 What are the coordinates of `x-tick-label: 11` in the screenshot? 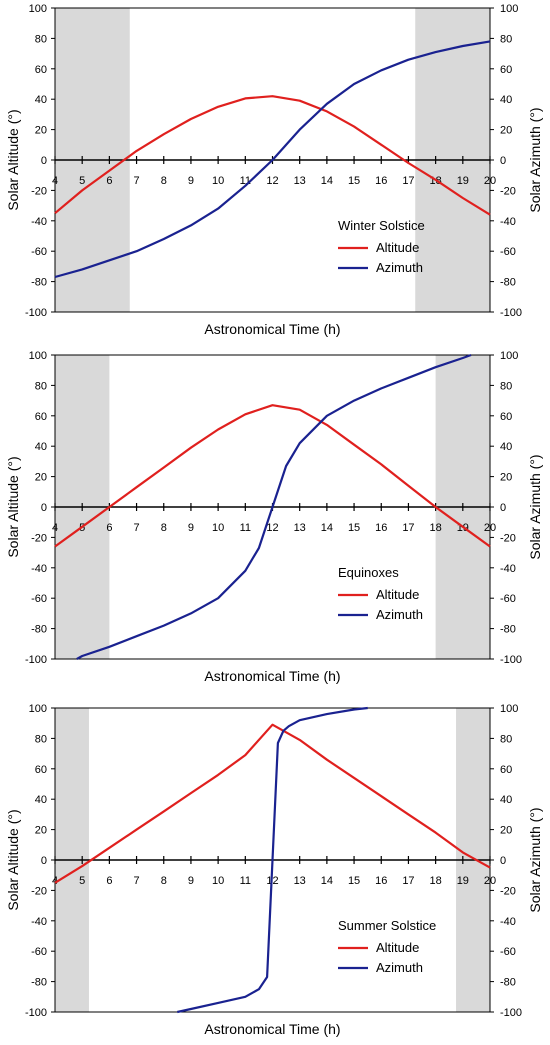 It's located at (245, 881).